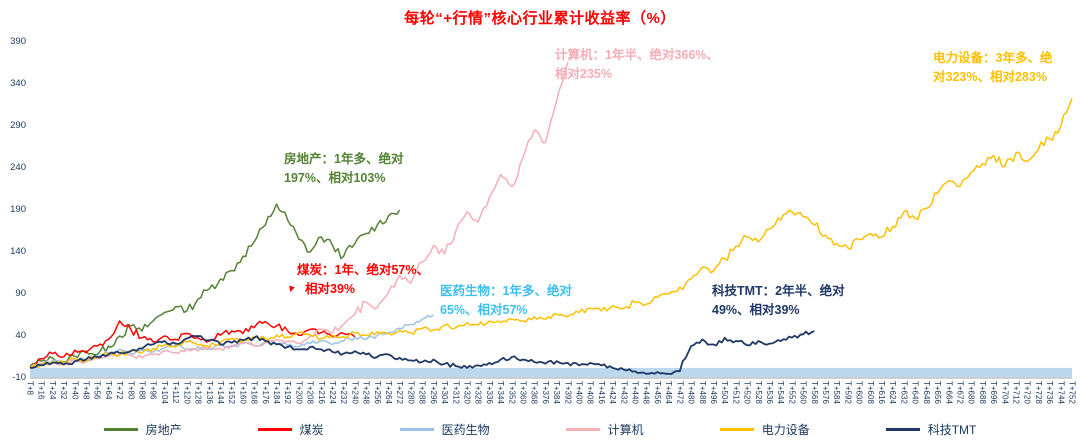  Describe the element at coordinates (131, 390) in the screenshot. I see `x-tick-label: T+80` at that location.